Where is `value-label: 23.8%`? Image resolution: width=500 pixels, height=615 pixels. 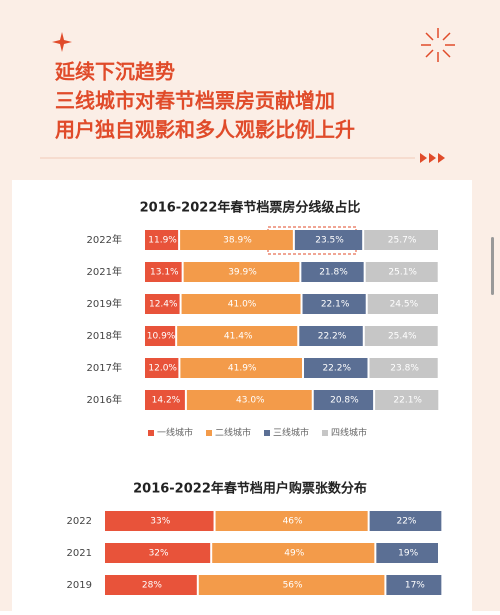 value-label: 23.8% is located at coordinates (404, 369).